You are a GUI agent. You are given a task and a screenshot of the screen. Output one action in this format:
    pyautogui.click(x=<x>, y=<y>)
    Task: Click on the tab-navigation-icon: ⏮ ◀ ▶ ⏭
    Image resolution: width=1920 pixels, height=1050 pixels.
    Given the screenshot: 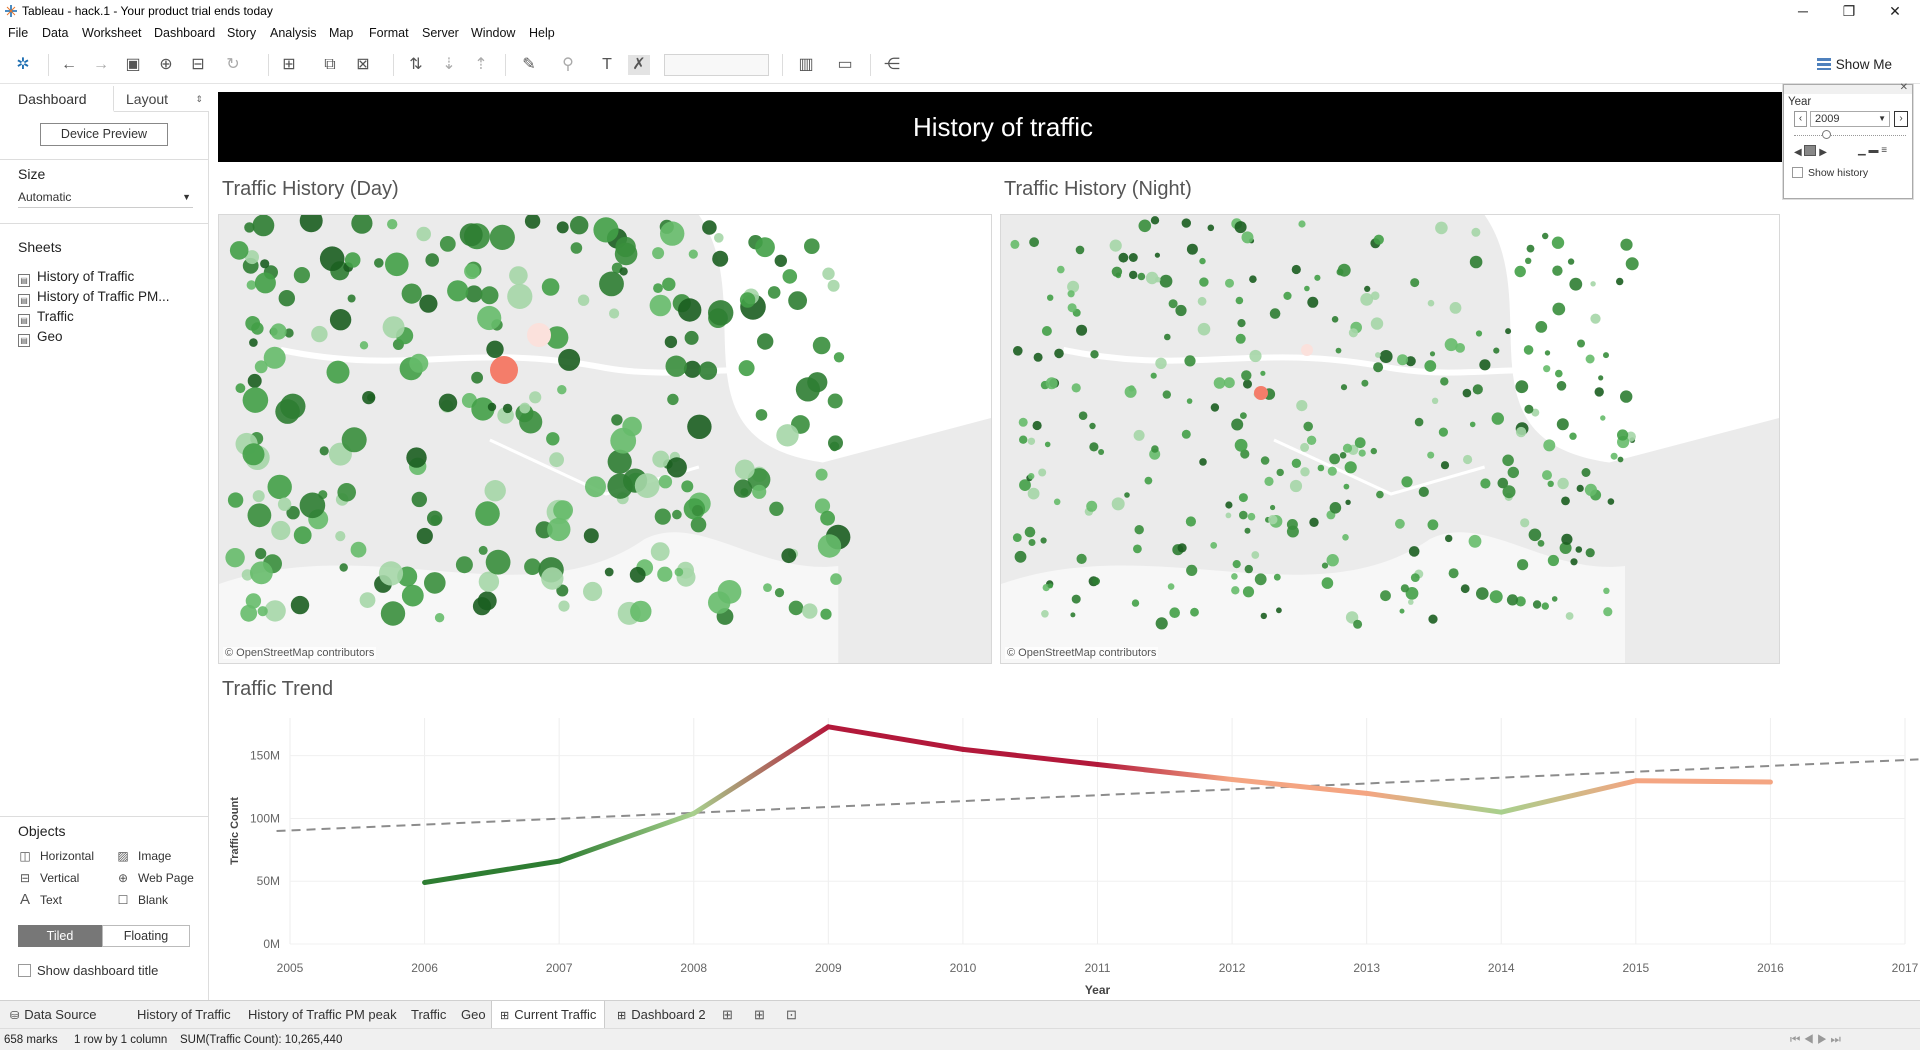 What is the action you would take?
    pyautogui.click(x=1815, y=1040)
    